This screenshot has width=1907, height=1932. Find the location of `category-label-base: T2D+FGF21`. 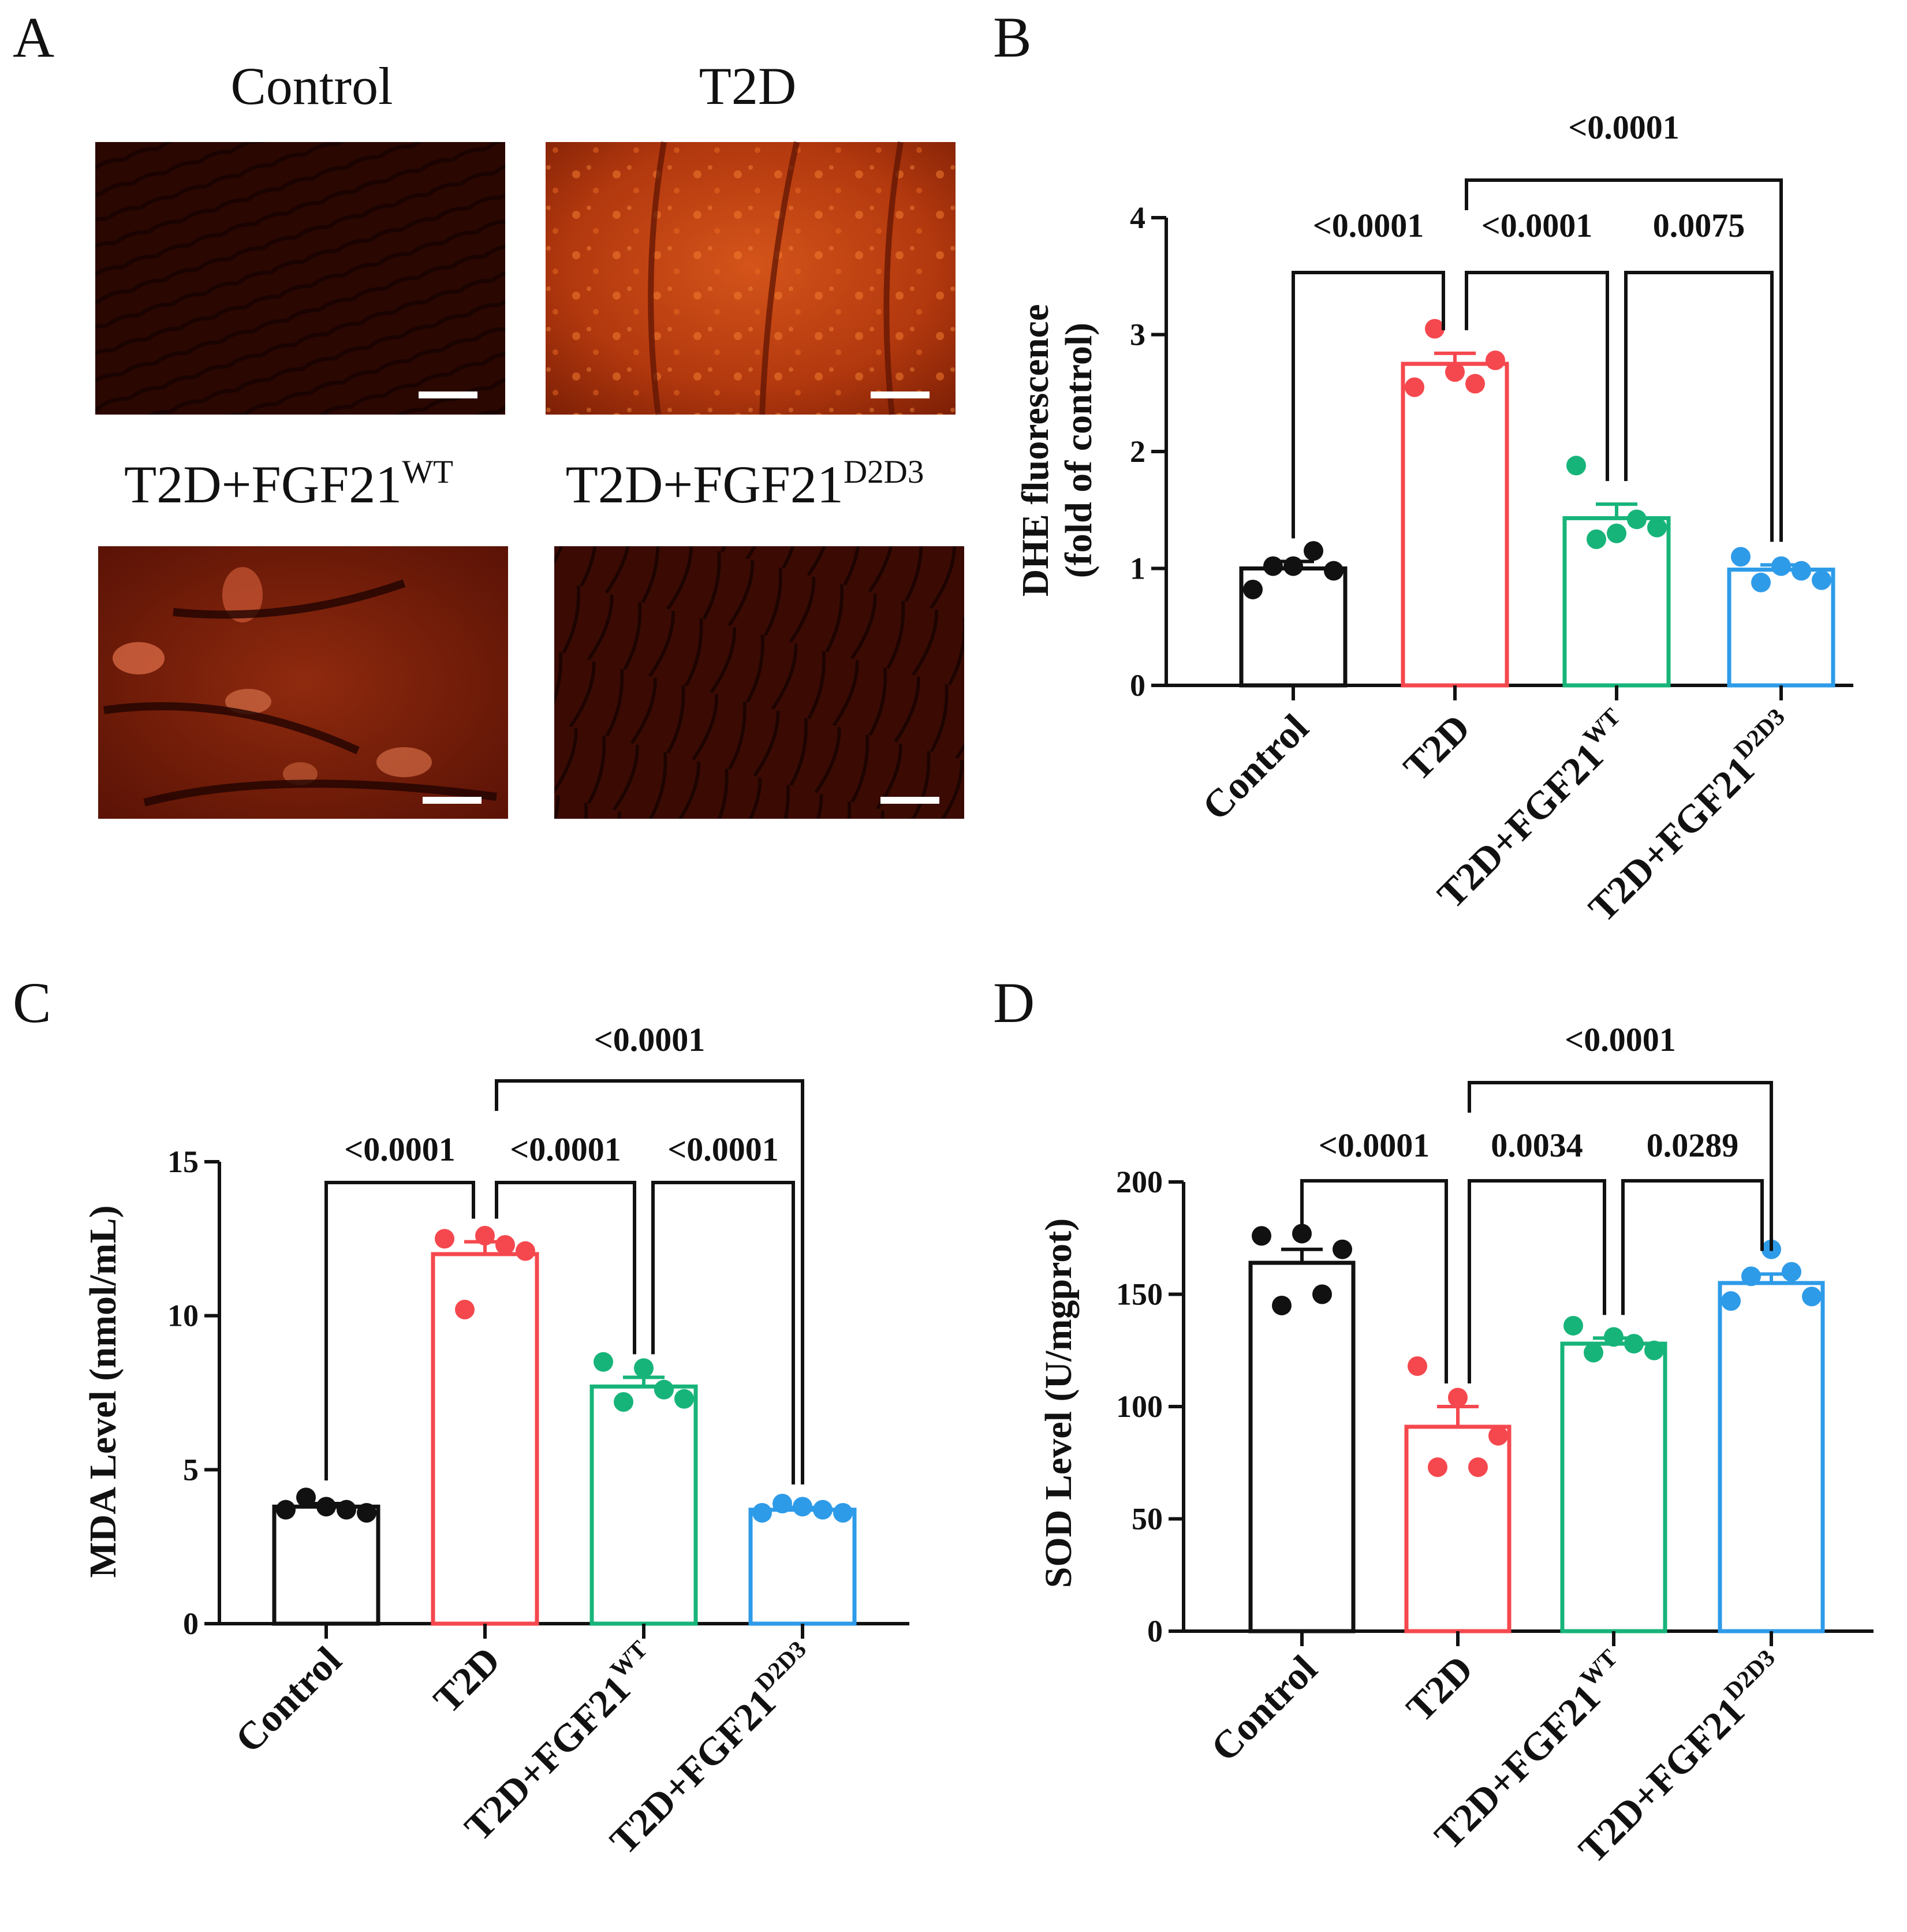

category-label-base: T2D+FGF21 is located at coordinates (1520, 825).